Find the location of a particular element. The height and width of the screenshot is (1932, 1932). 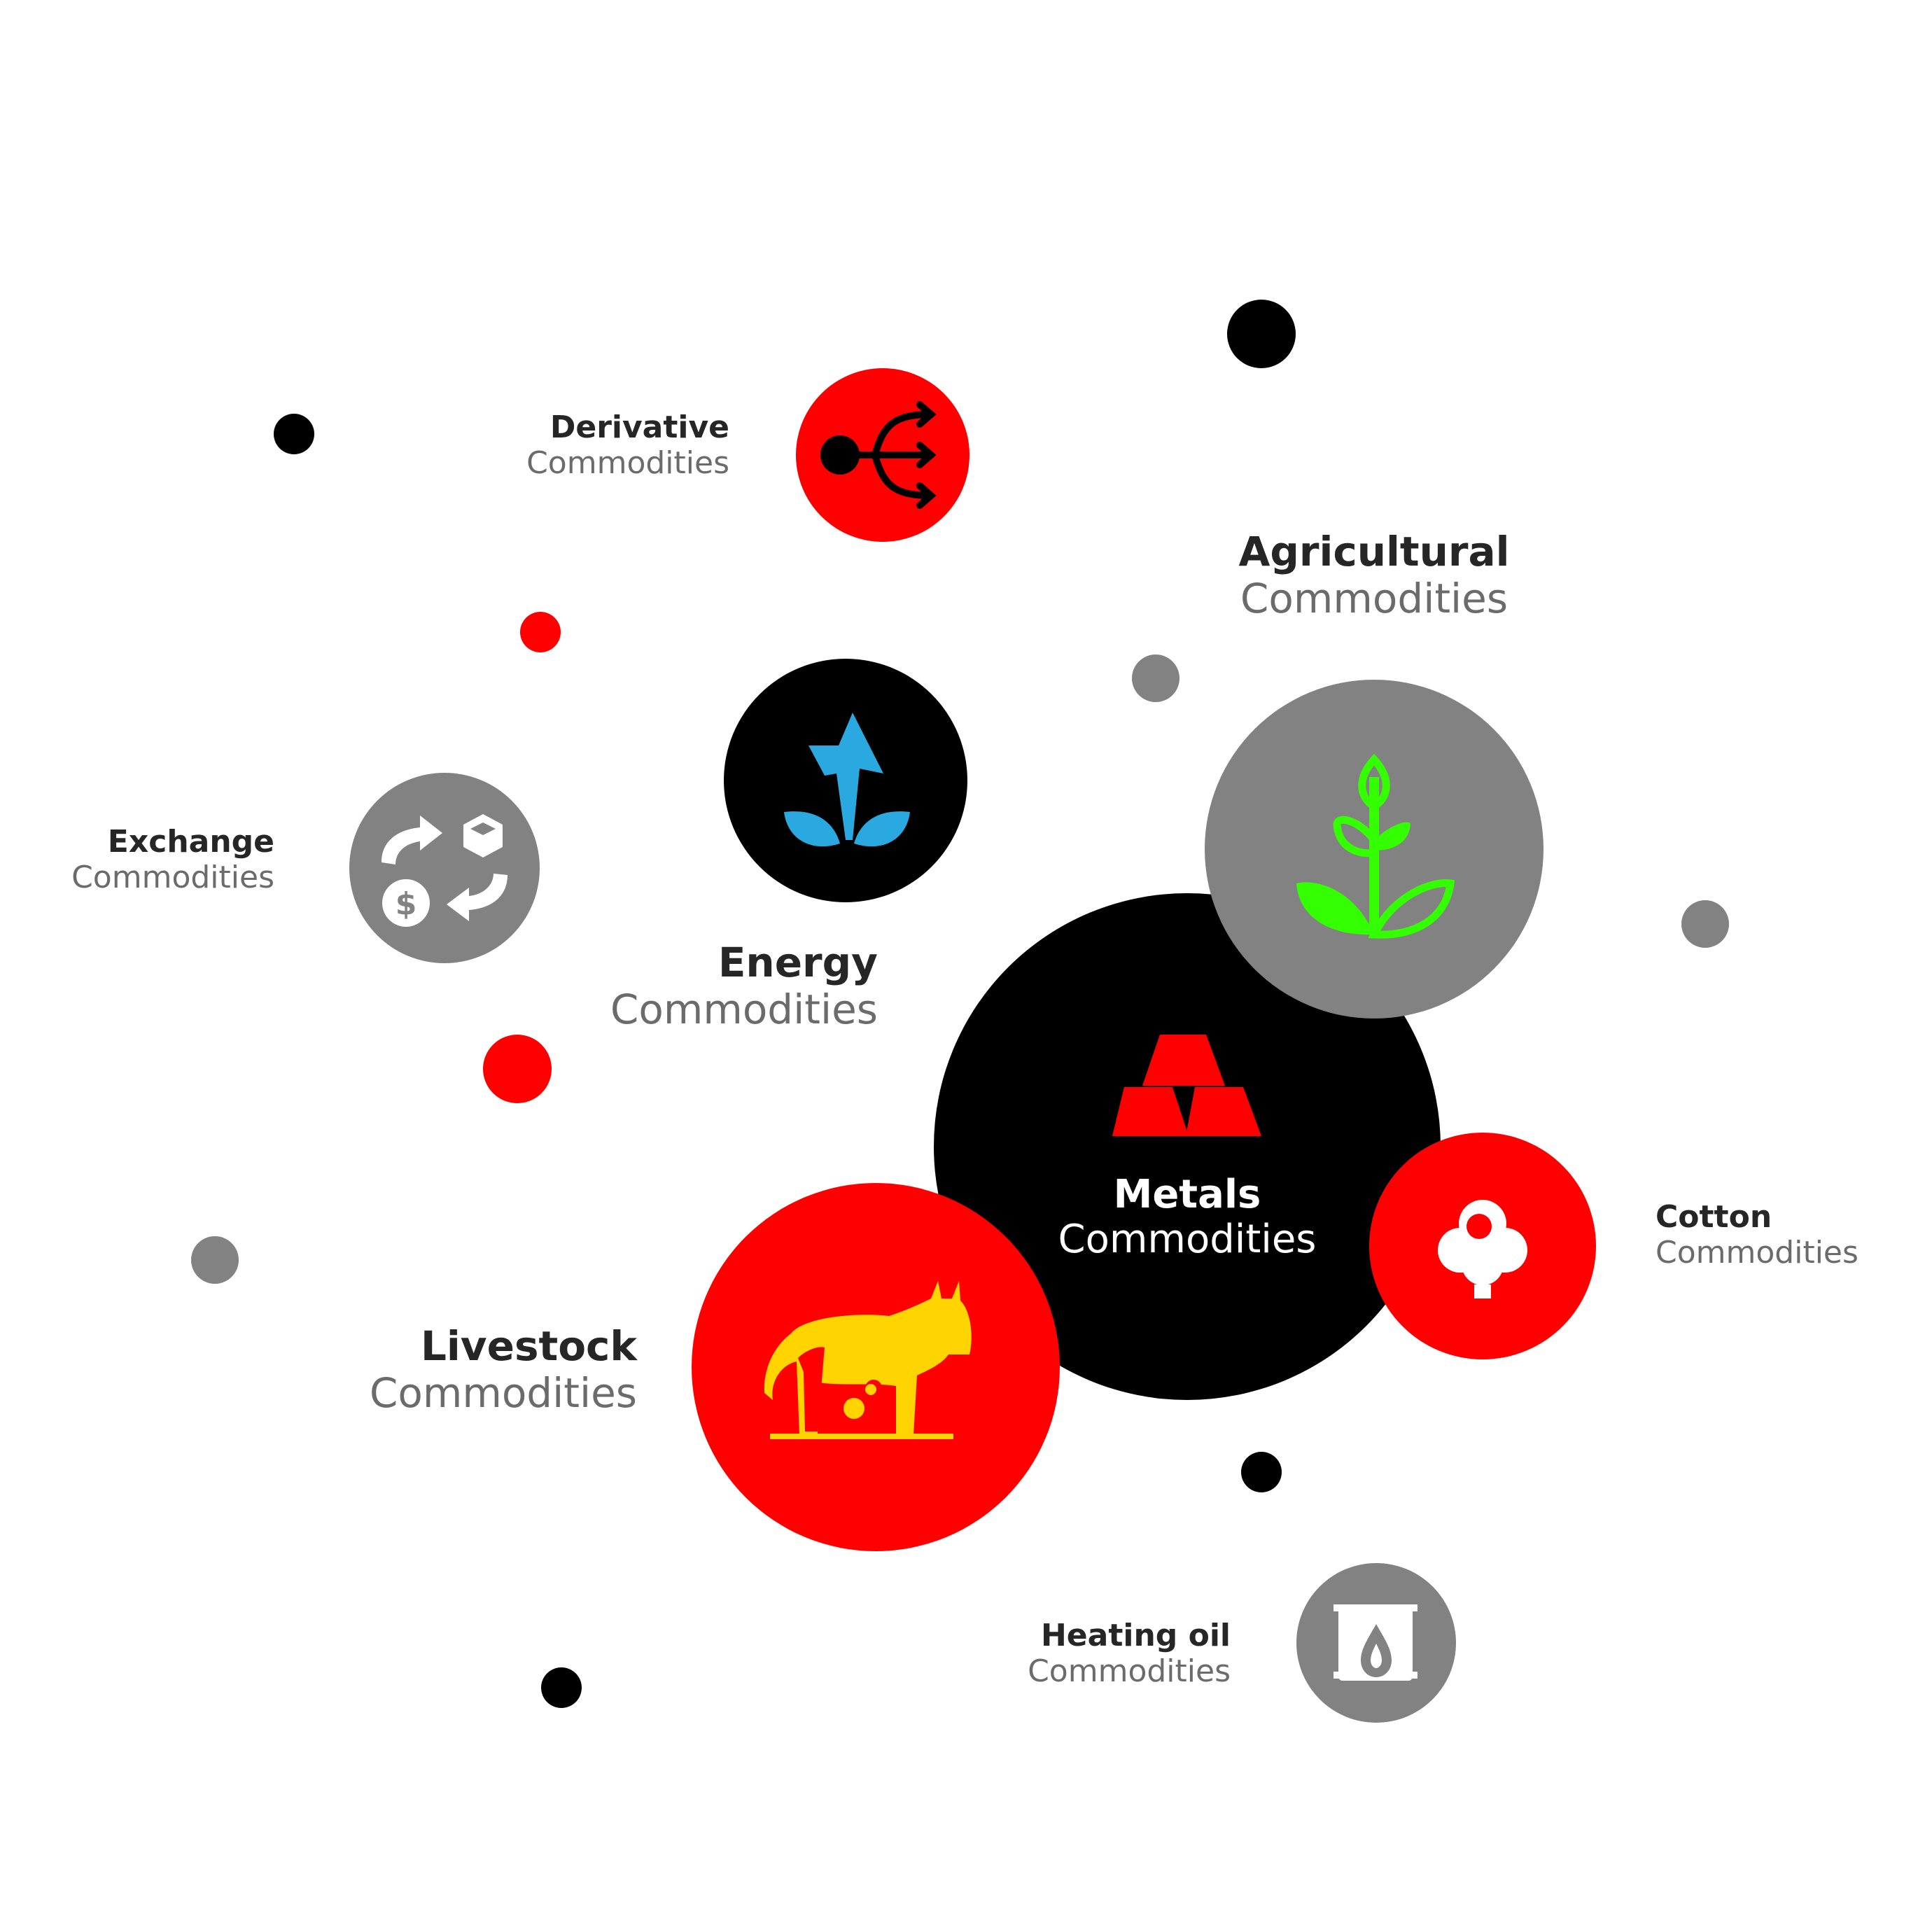

livestock-bubble is located at coordinates (876, 1367).